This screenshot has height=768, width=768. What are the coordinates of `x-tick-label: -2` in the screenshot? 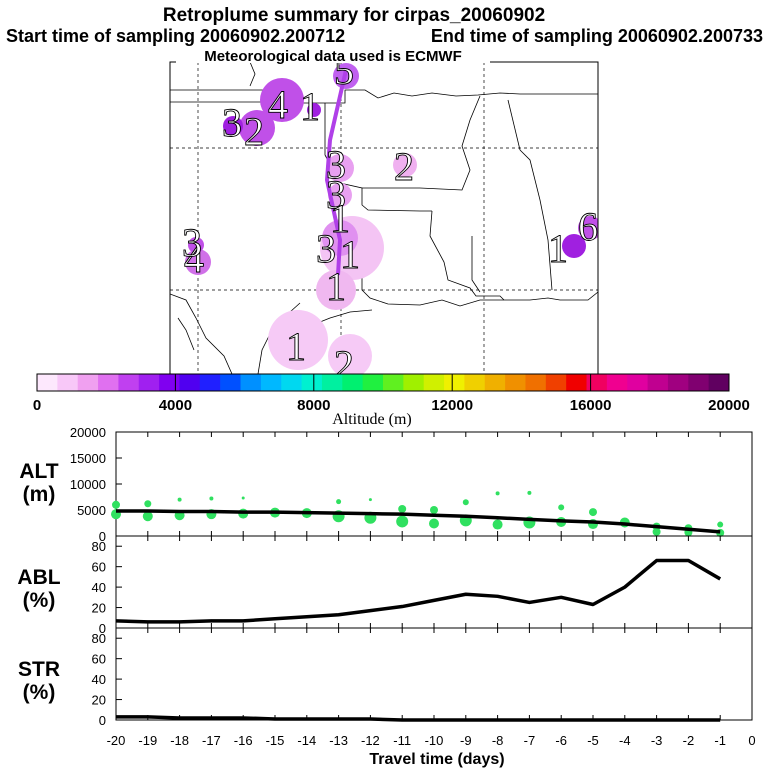 It's located at (689, 740).